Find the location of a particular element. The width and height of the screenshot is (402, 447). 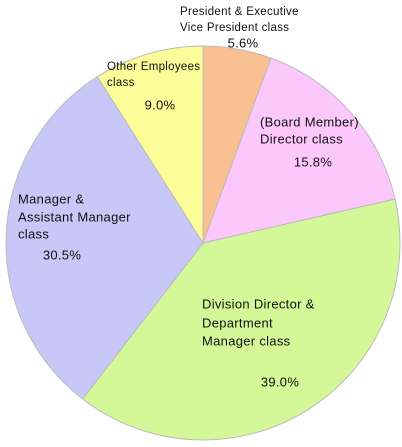

slice-label: Vice President class is located at coordinates (234, 28).